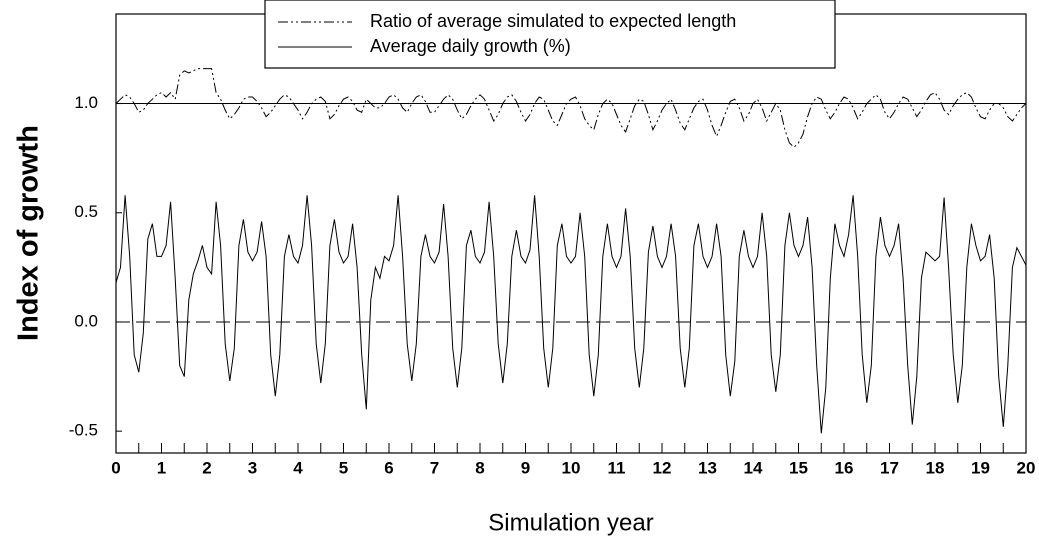 Image resolution: width=1039 pixels, height=542 pixels. Describe the element at coordinates (29, 233) in the screenshot. I see `y-axis-label: Index of growth` at that location.